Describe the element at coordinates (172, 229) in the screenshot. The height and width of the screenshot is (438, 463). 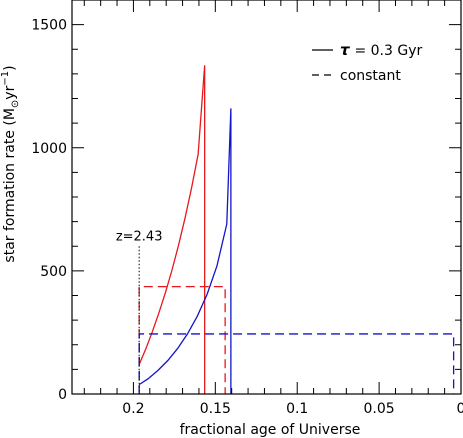
I see `series-0-line` at that location.